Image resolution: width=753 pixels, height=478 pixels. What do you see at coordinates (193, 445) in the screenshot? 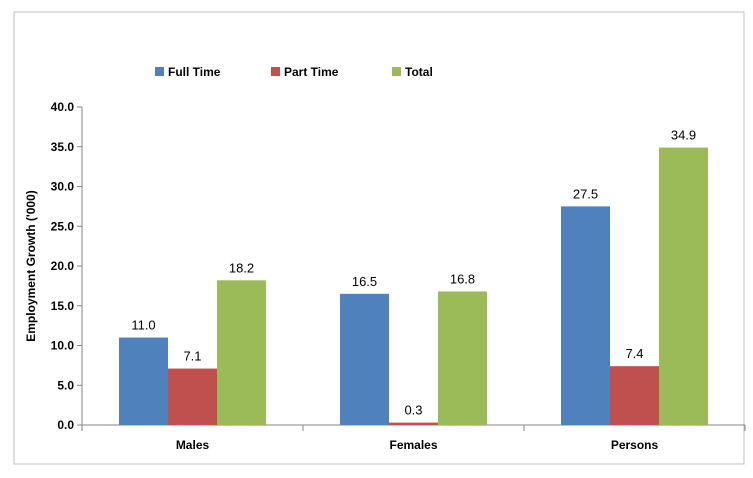
I see `x-tick-label: Males` at bounding box center [193, 445].